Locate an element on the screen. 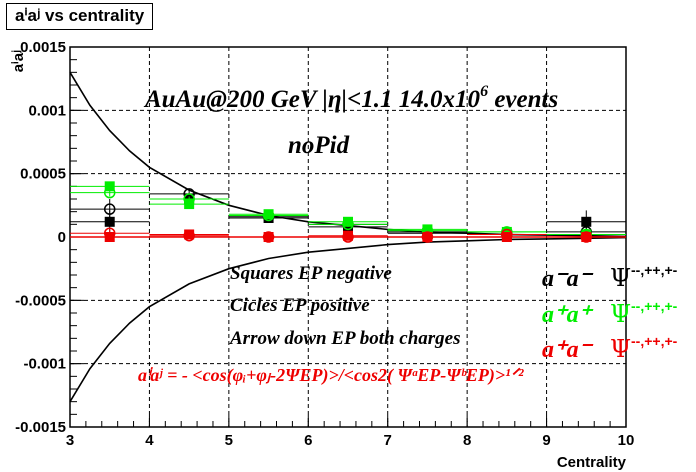 The image size is (696, 472). side-labels: a⁻a⁻ Ψ --,++,+-a⁺a⁺ Ψ --,++,+-a⁺a⁻ Ψ --,++,+- is located at coordinates (610, 312).